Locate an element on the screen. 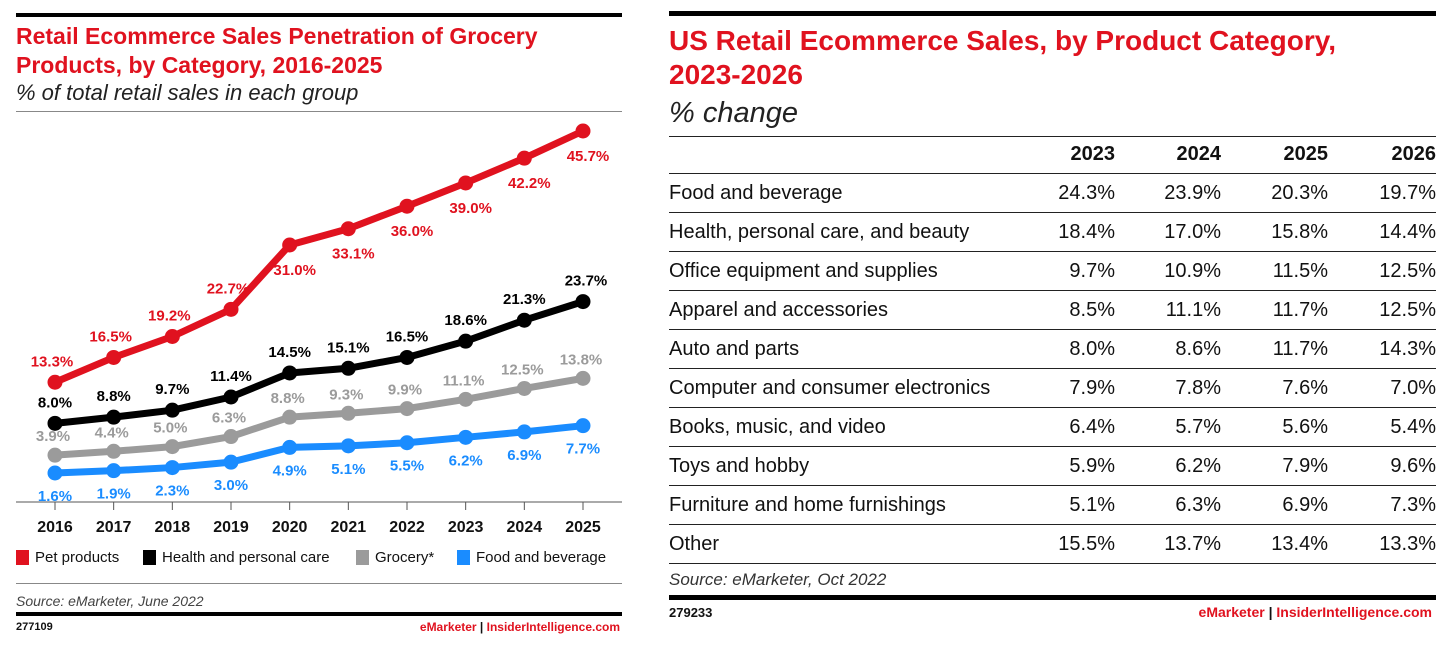 Image resolution: width=1448 pixels, height=646 pixels. table-row: Books, music, and video 6.4% 5.7% 5.6% 5.4% is located at coordinates (1052, 427).